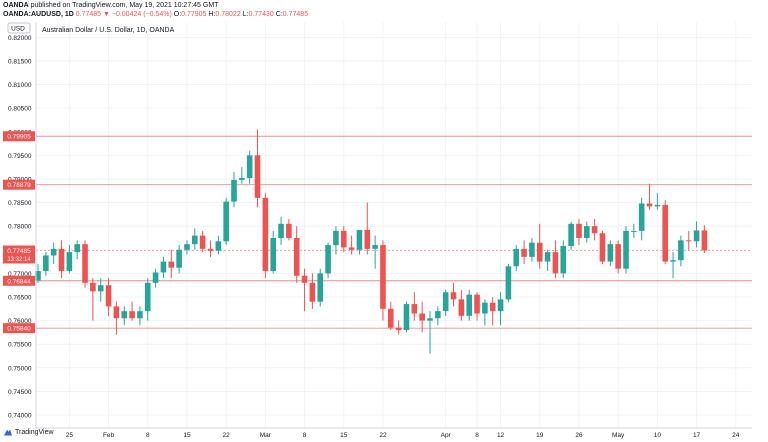  I want to click on y-tick-label: 0.77000, so click(20, 274).